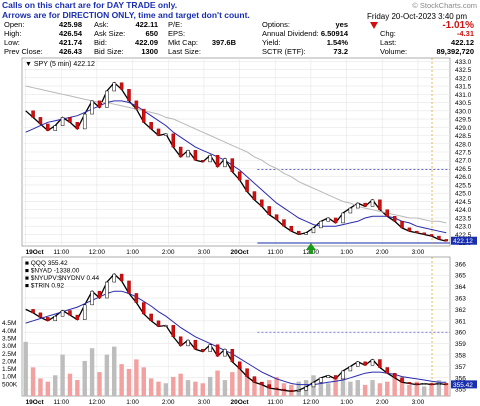  I want to click on y-tick-label: 365, so click(460, 276).